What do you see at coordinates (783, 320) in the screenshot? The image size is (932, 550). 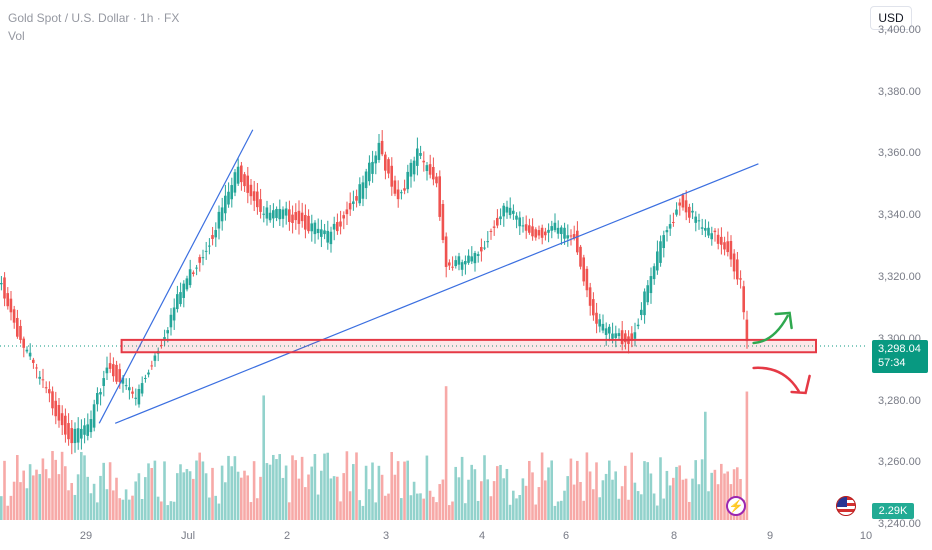 I see `bullish-arrowhead` at bounding box center [783, 320].